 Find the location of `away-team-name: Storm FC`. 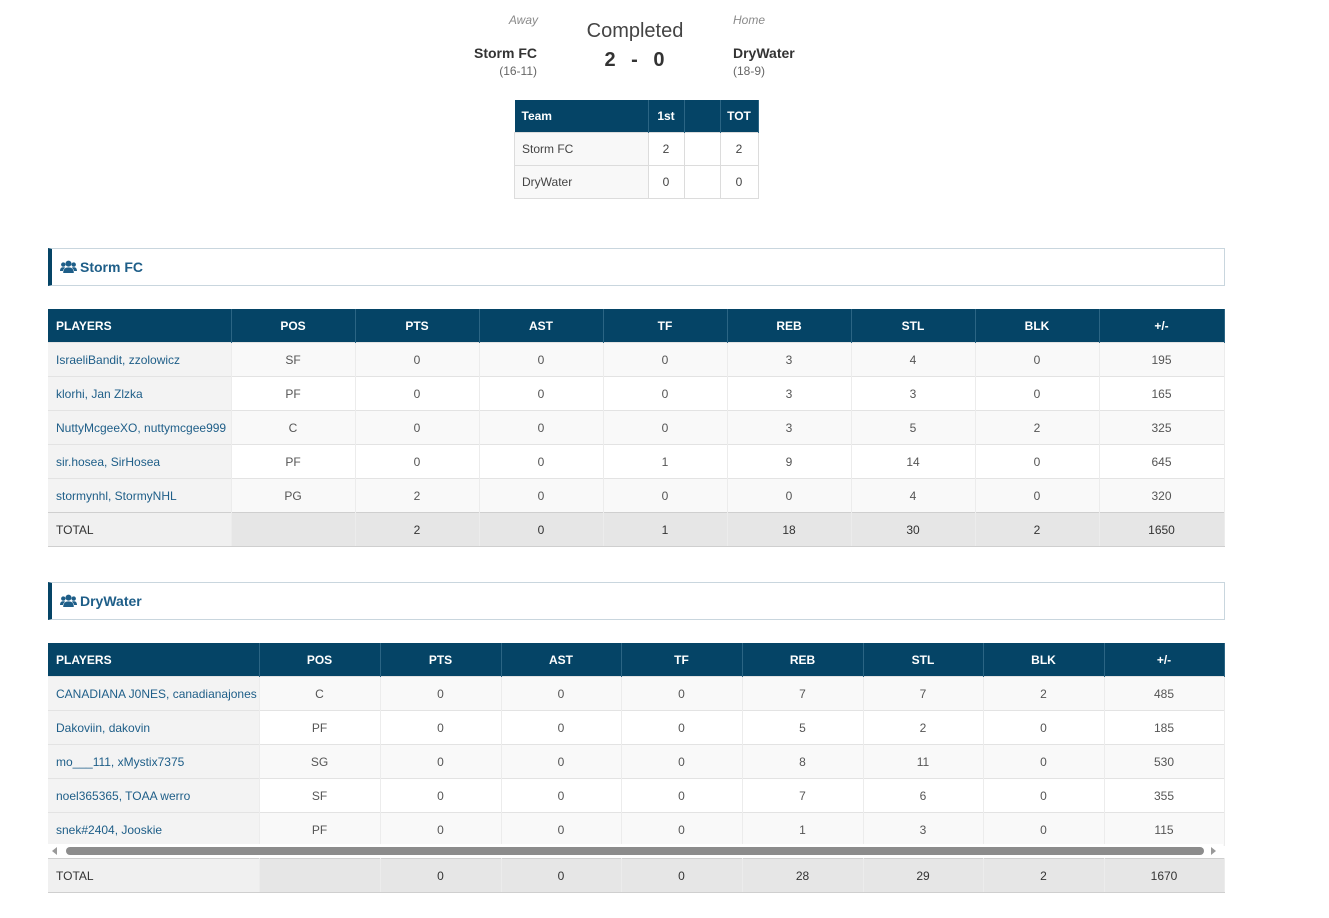

away-team-name: Storm FC is located at coordinates (505, 53).